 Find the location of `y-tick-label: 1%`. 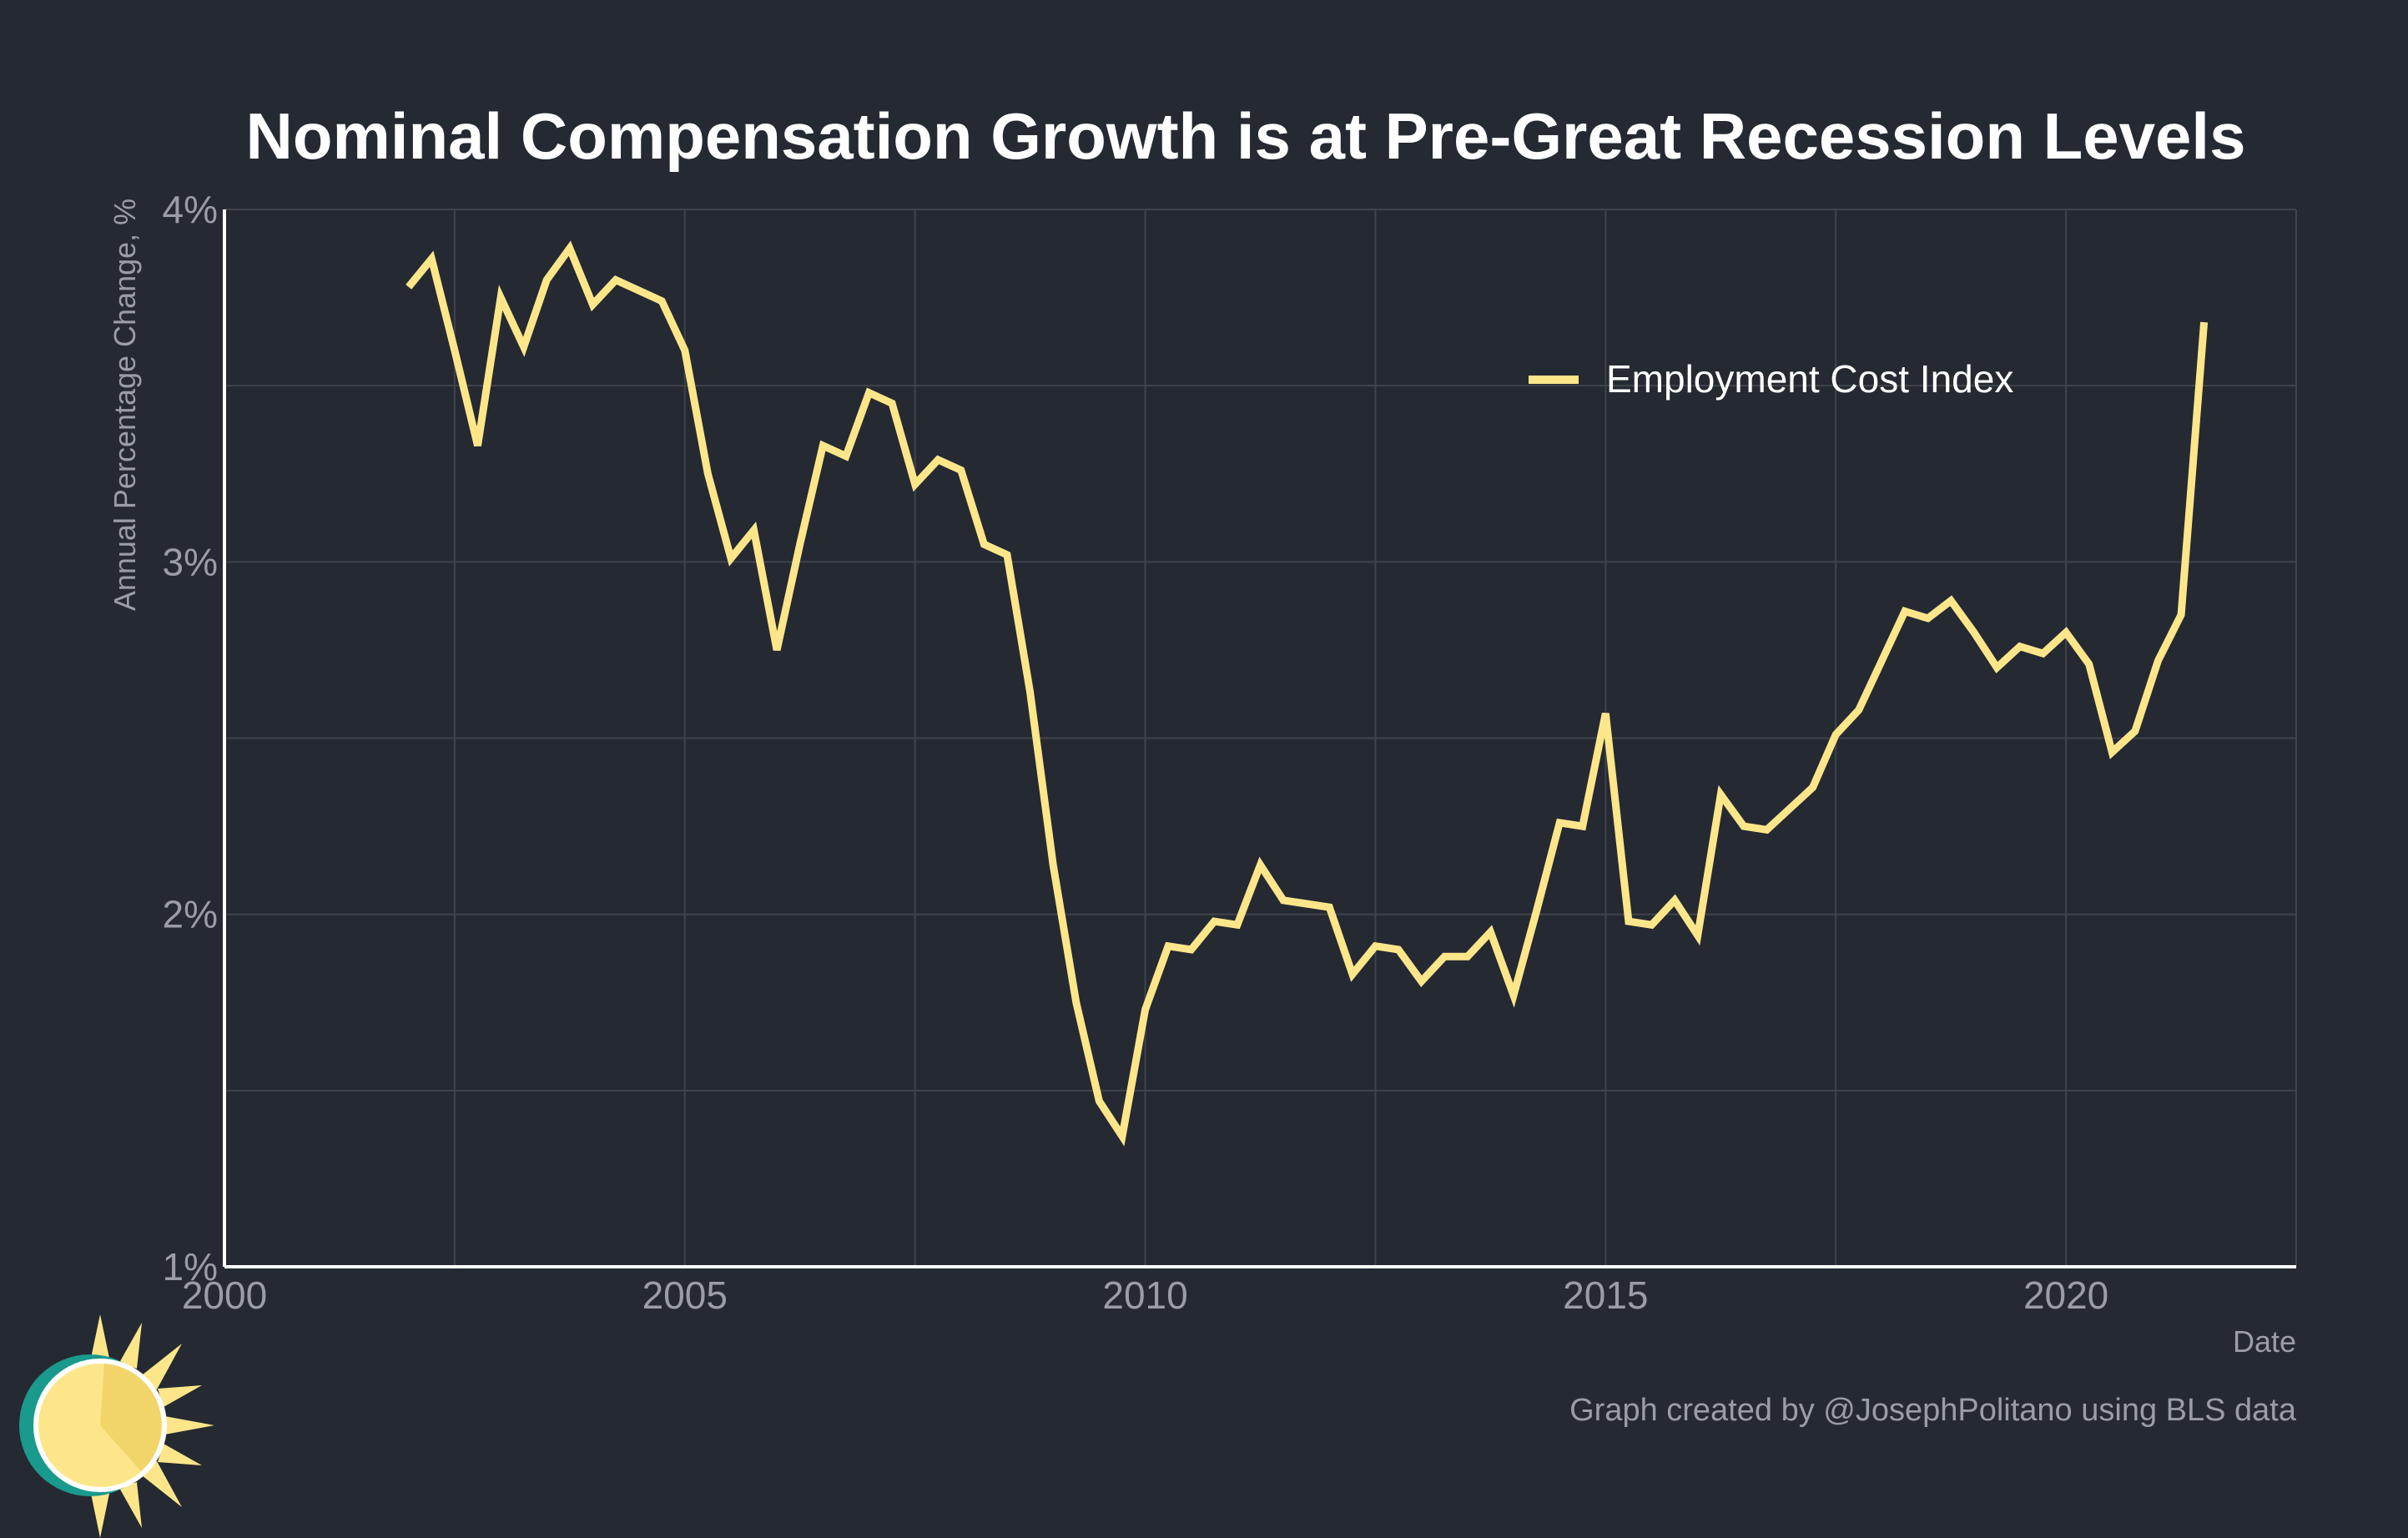

y-tick-label: 1% is located at coordinates (190, 1266).